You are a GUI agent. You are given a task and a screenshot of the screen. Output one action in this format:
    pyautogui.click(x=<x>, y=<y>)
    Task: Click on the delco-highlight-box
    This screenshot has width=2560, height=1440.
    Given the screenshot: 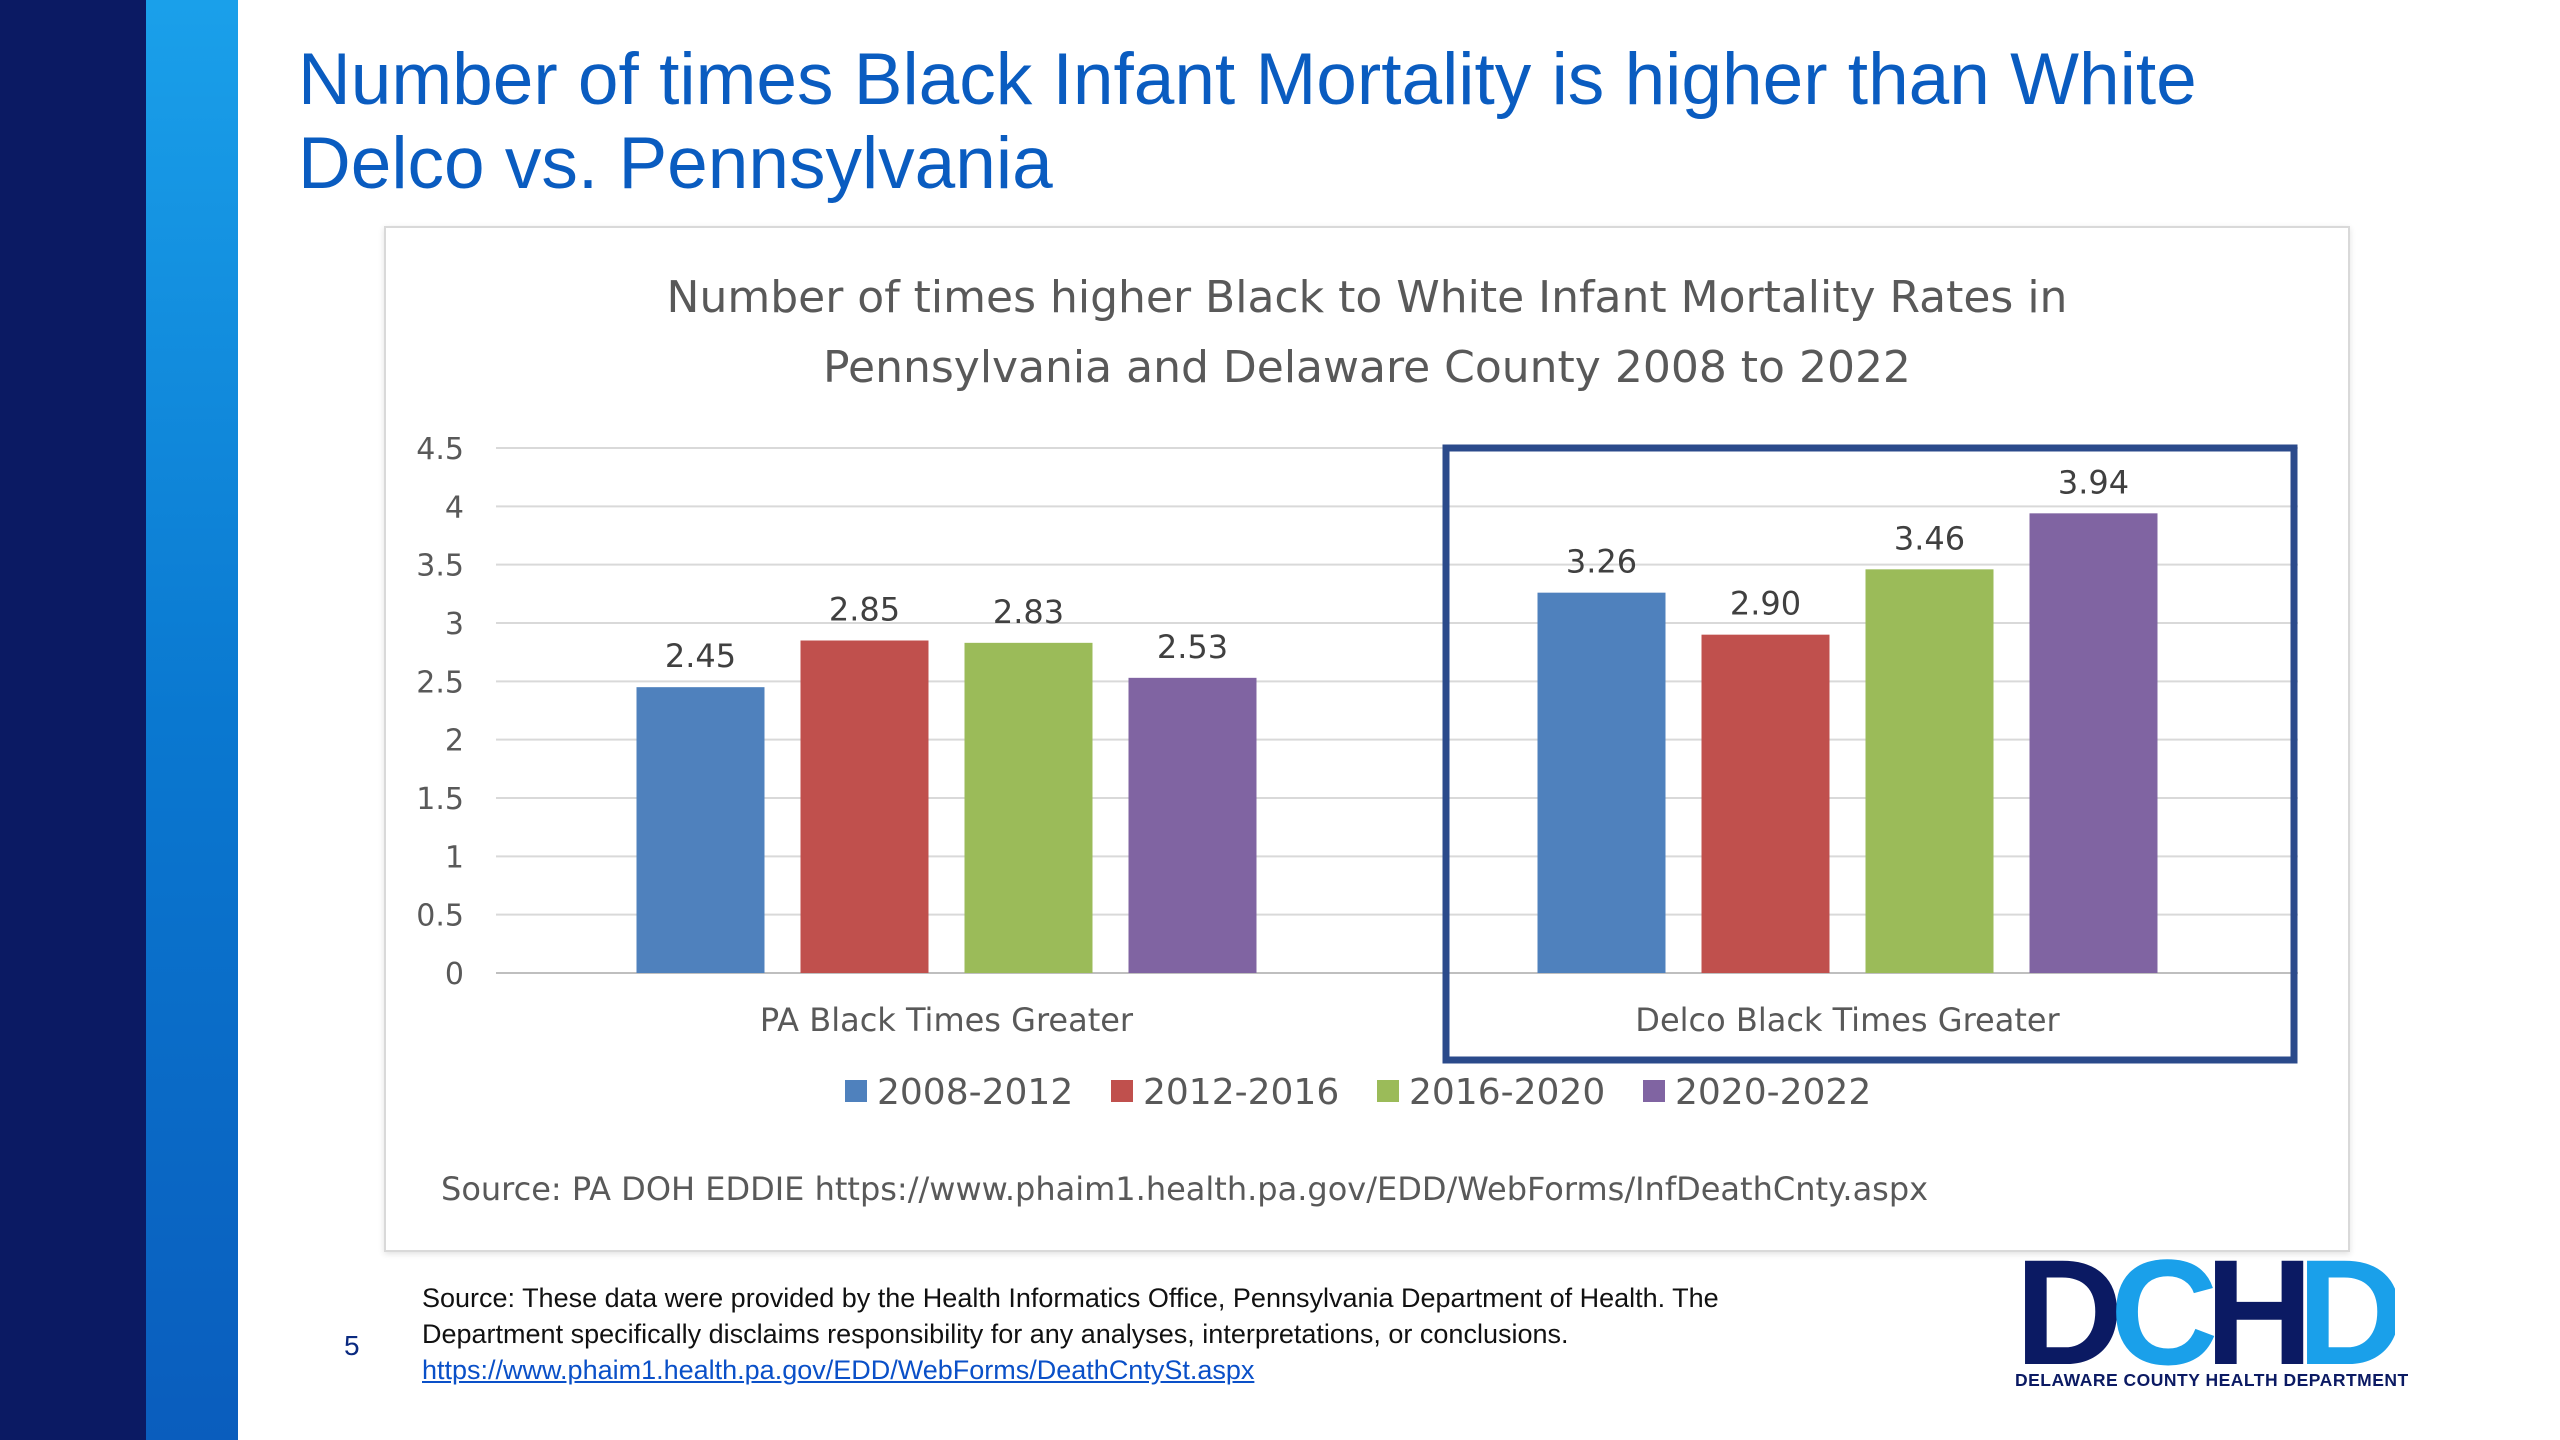 What is the action you would take?
    pyautogui.click(x=1870, y=754)
    